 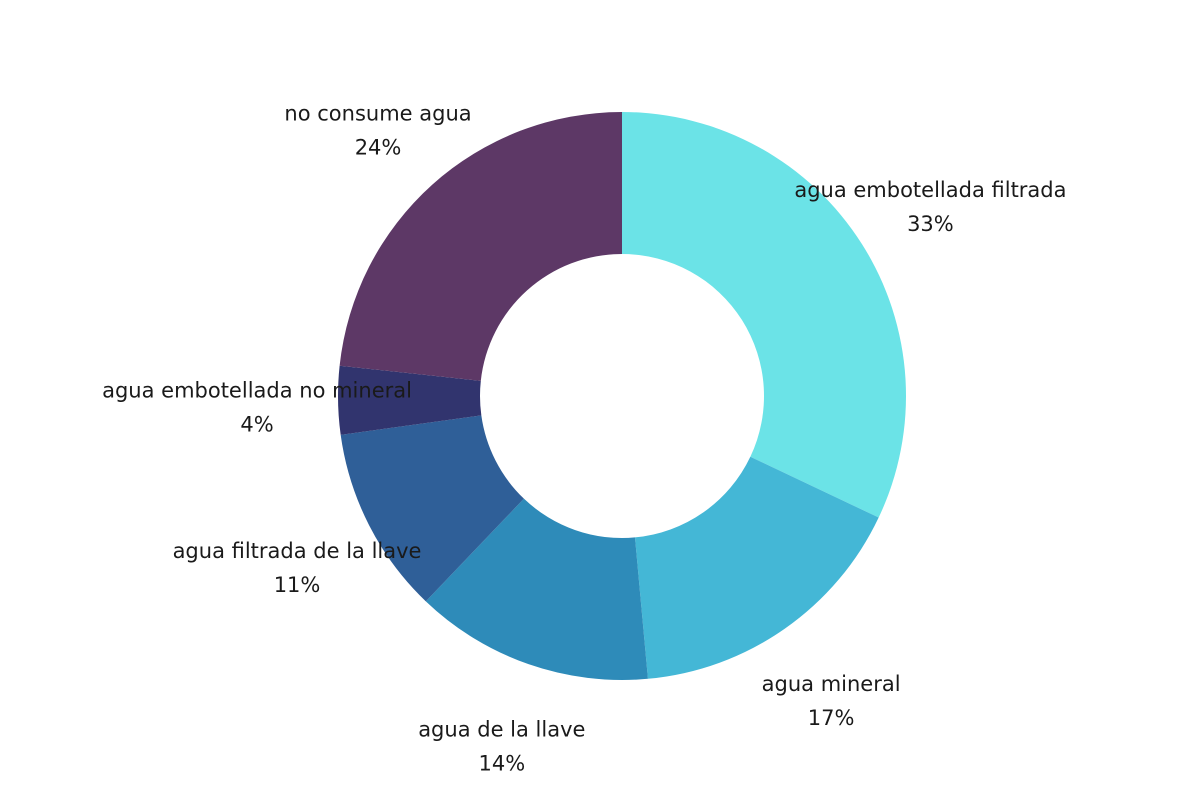 What do you see at coordinates (501, 764) in the screenshot?
I see `percentage-label: 14%` at bounding box center [501, 764].